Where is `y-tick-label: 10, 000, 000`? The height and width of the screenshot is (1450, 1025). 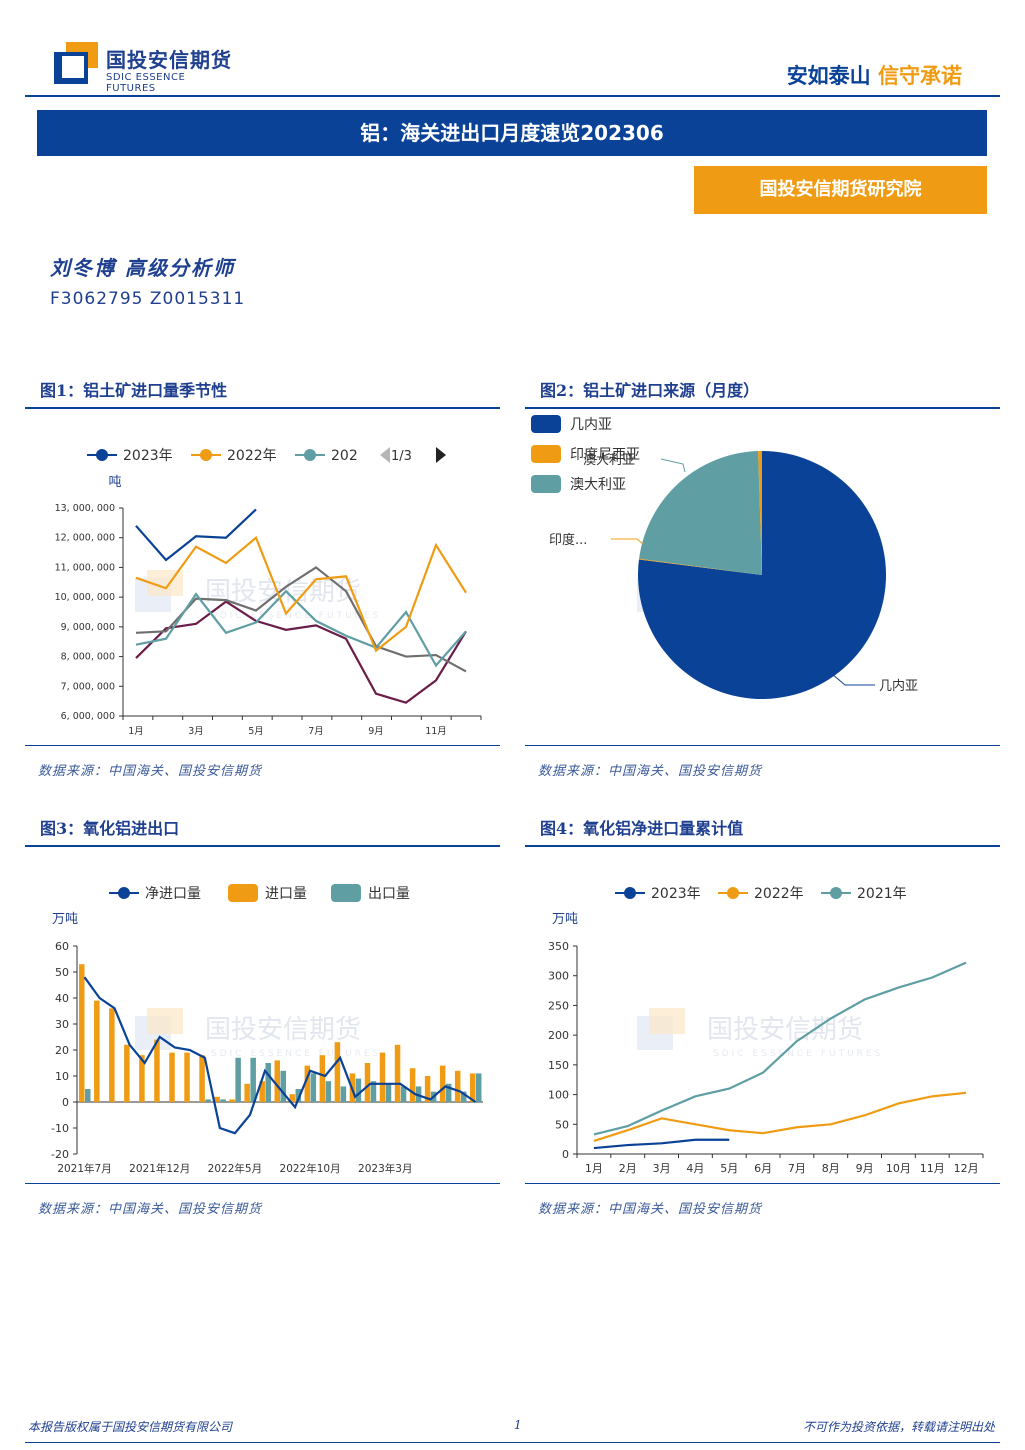 y-tick-label: 10, 000, 000 is located at coordinates (85, 597).